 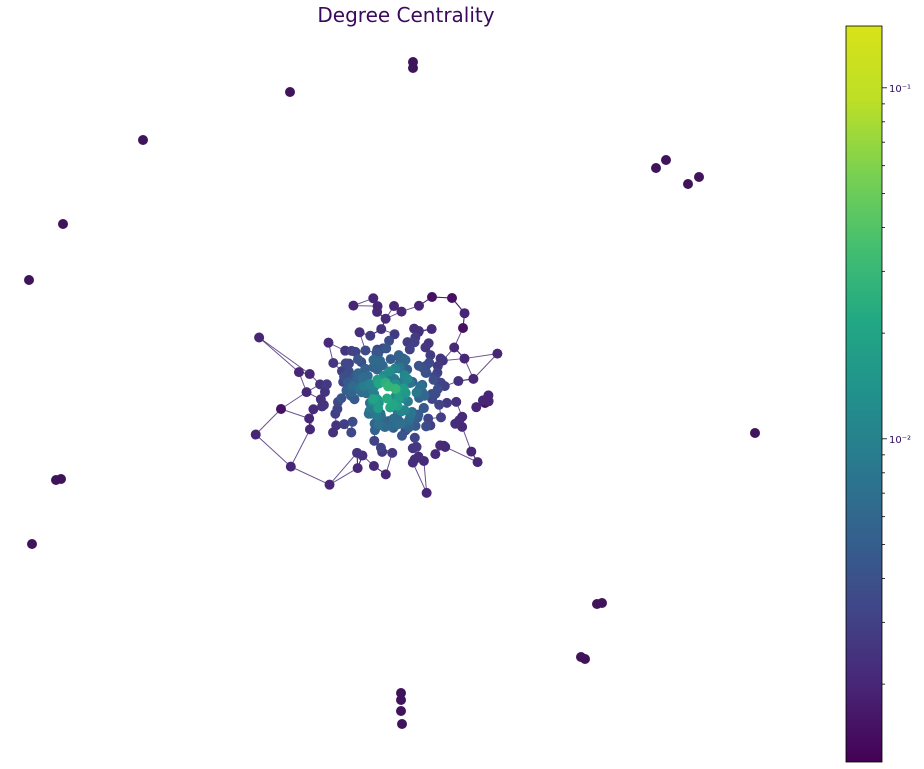 I want to click on colorbar-ticks: 10⁻¹ 10⁻², so click(x=896, y=384).